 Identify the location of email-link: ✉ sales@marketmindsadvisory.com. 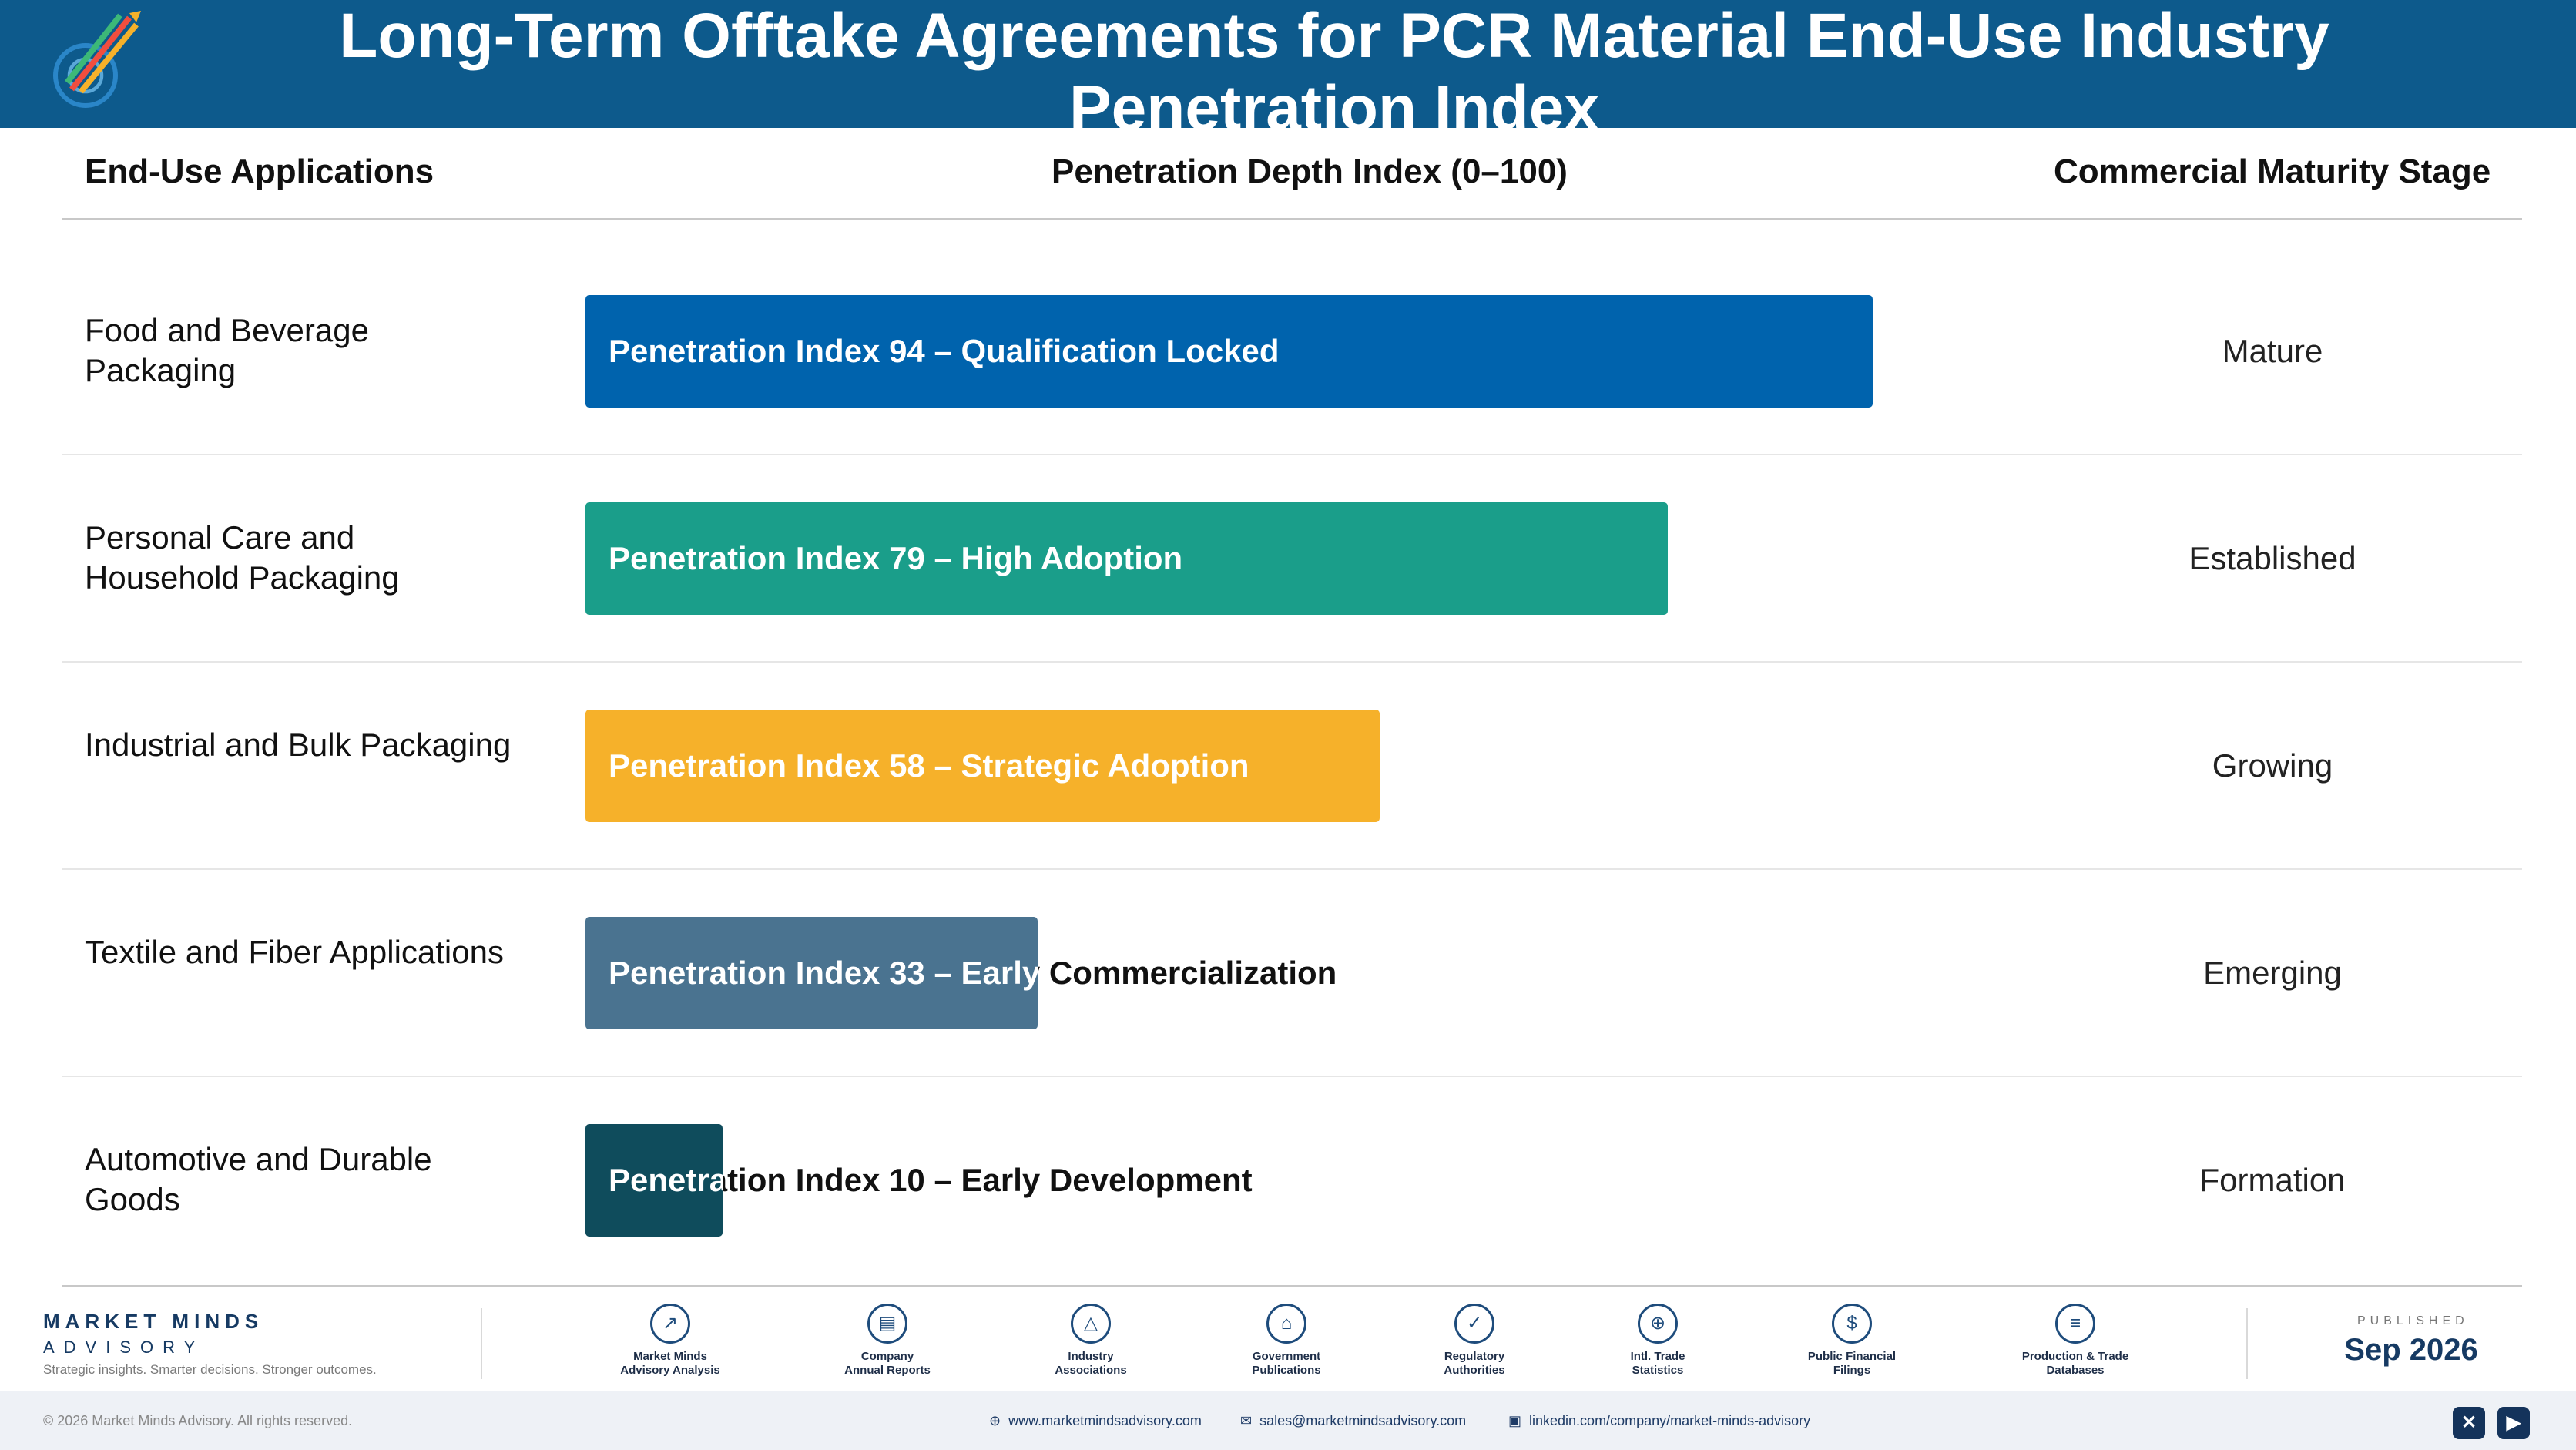
(1353, 1421).